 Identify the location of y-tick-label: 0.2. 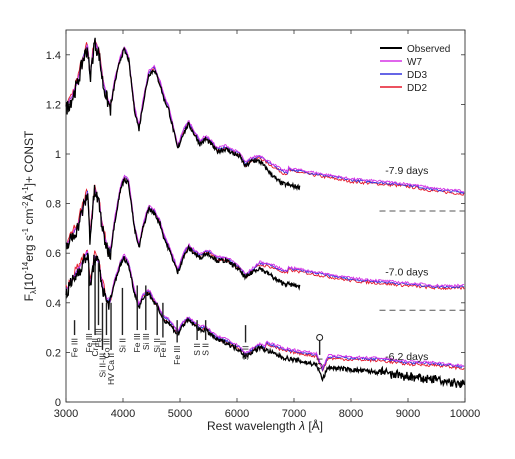
(53, 353).